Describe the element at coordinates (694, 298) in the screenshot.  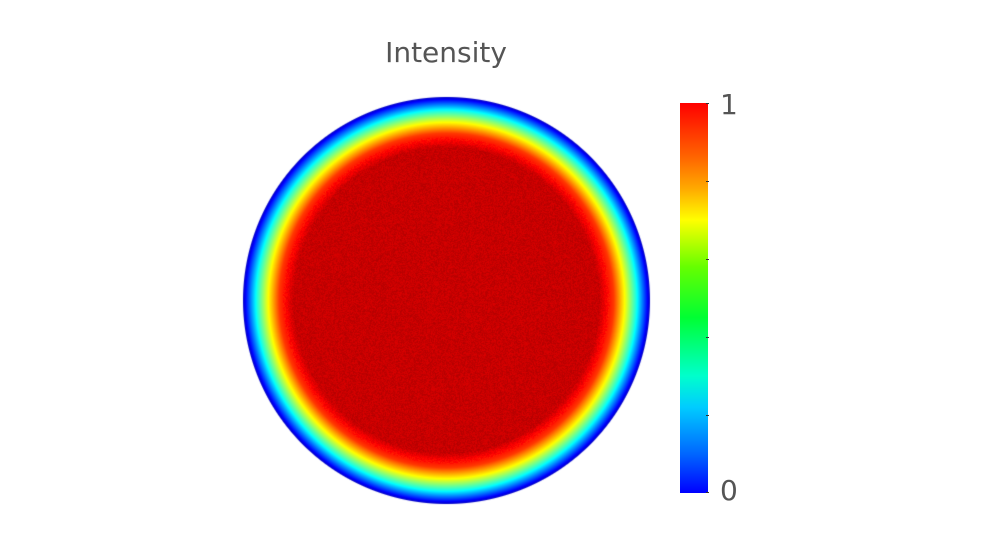
I see `colorbar` at that location.